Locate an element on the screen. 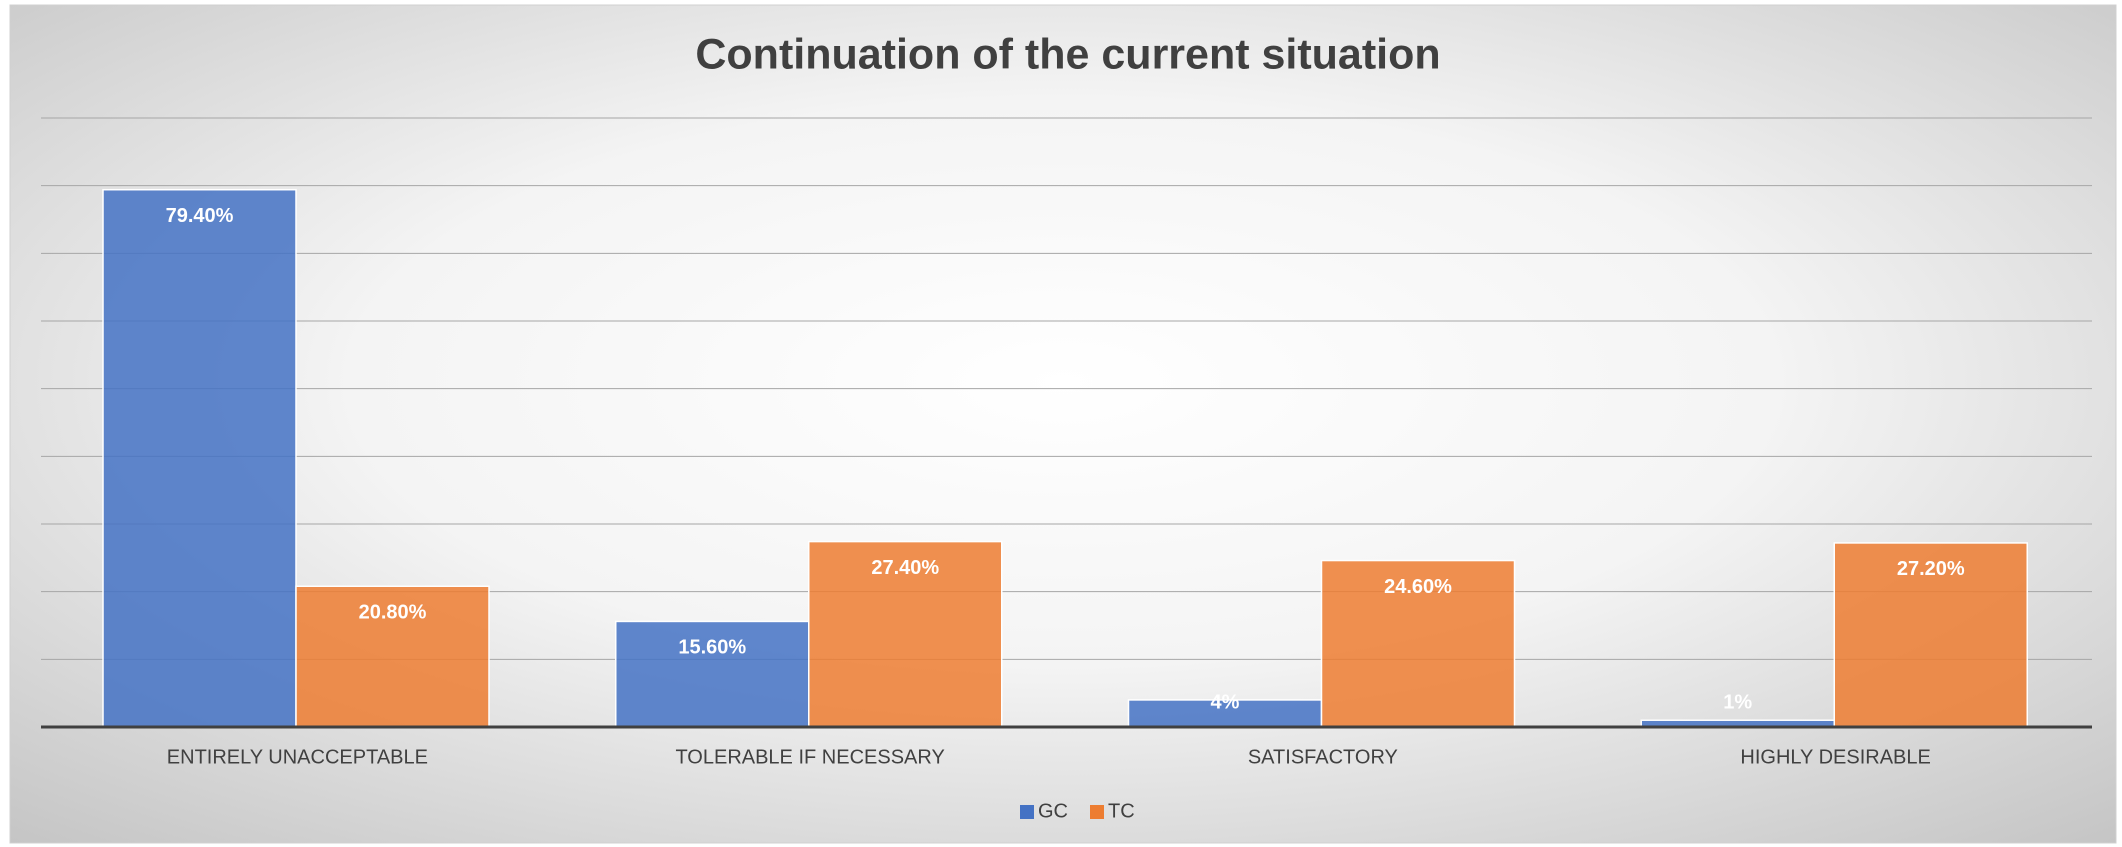  x-tick-label: SATISFACTORY is located at coordinates (1323, 757).